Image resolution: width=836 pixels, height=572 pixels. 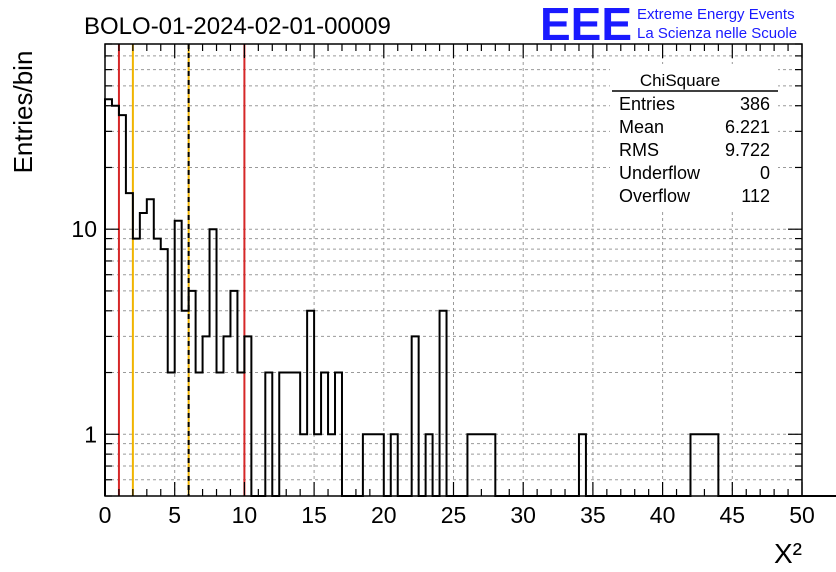 What do you see at coordinates (717, 33) in the screenshot?
I see `logo-line2: La Scienza nelle Scuole` at bounding box center [717, 33].